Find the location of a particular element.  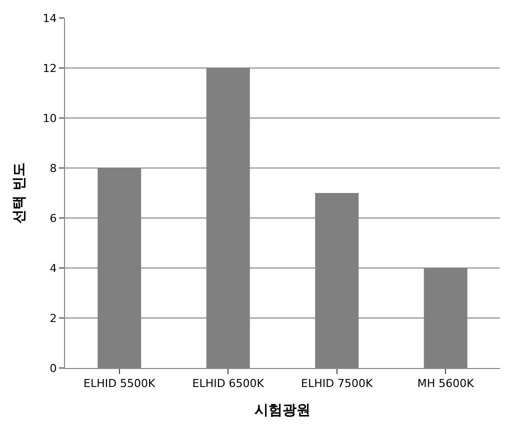

x-tick-label: ELHID 7500K is located at coordinates (337, 383).